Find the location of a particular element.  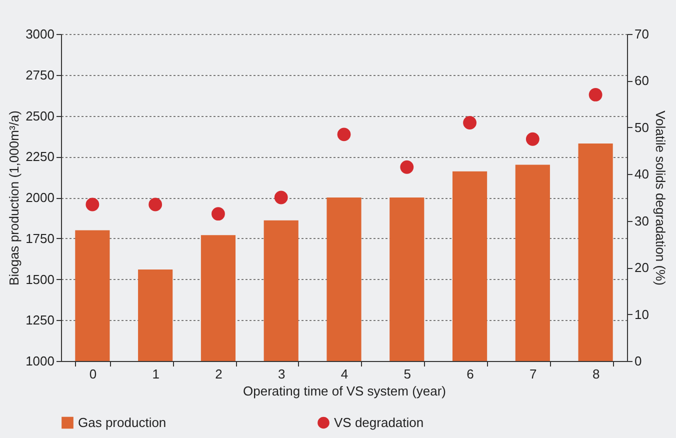

y2-tick-label: 0 is located at coordinates (638, 361).